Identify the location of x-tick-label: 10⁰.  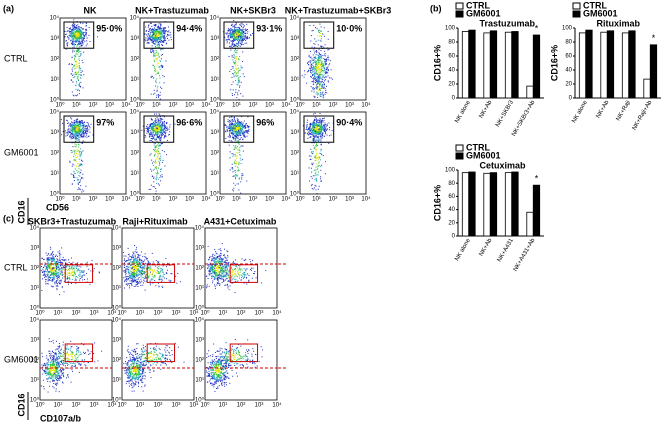
(40, 313).